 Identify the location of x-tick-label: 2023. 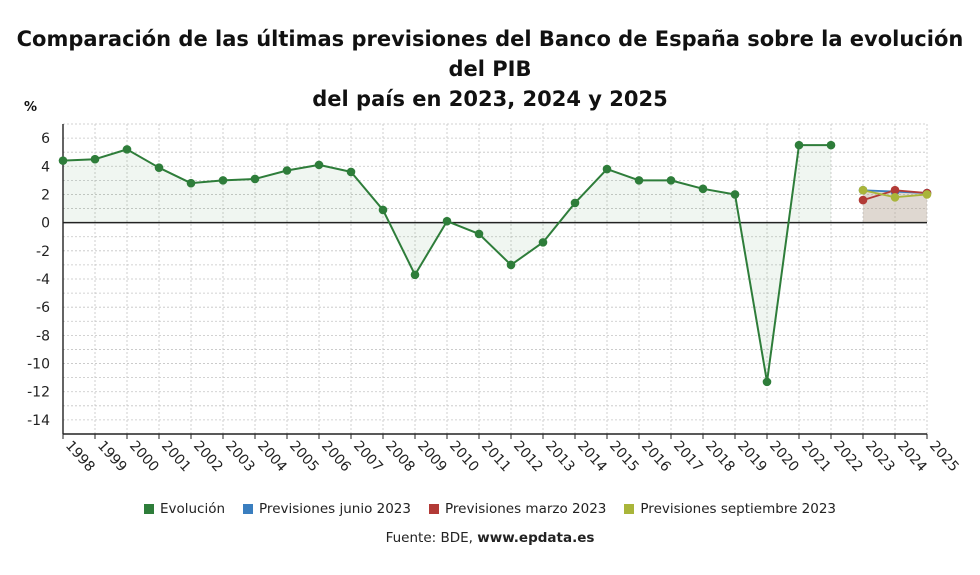
(880, 456).